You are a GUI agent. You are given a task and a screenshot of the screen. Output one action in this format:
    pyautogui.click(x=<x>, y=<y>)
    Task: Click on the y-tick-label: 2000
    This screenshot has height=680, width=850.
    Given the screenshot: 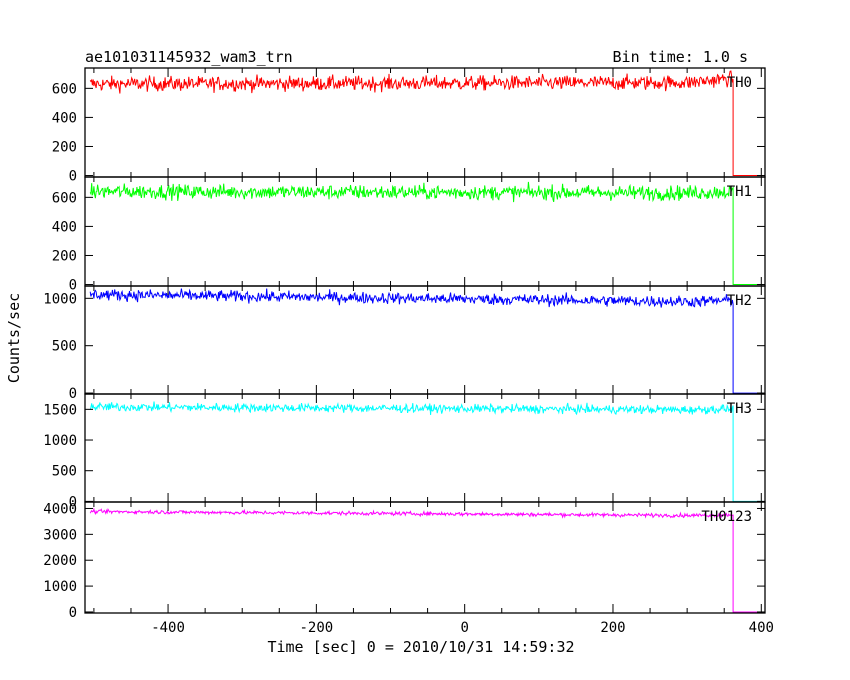 What is the action you would take?
    pyautogui.click(x=60, y=561)
    